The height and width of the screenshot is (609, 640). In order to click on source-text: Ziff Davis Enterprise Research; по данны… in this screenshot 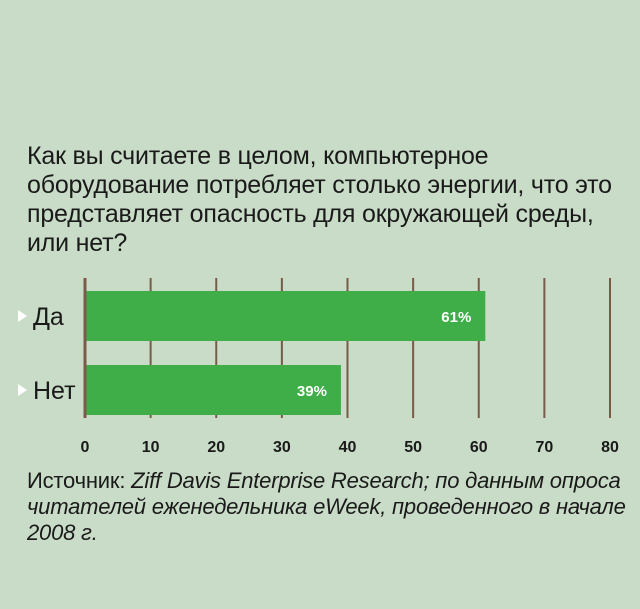, I will do `click(326, 506)`.